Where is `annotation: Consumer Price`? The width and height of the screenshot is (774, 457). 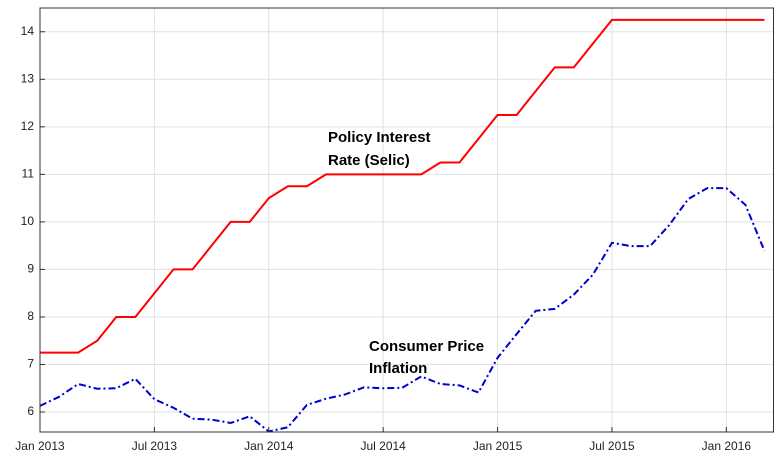 annotation: Consumer Price is located at coordinates (426, 346).